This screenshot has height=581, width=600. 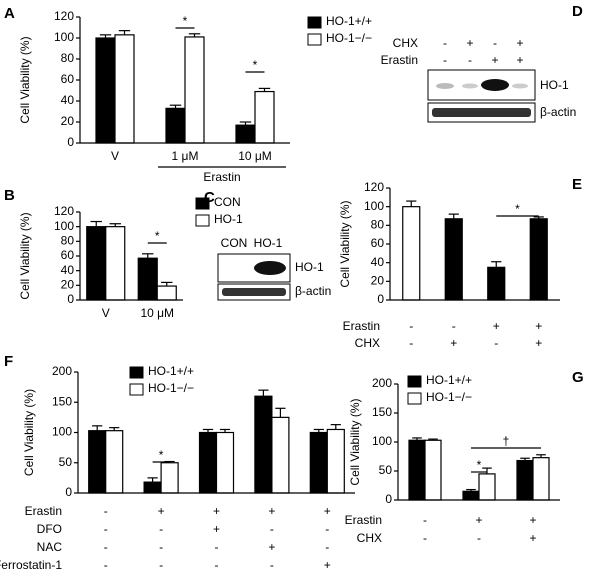 I want to click on column-label: CON, so click(x=234, y=243).